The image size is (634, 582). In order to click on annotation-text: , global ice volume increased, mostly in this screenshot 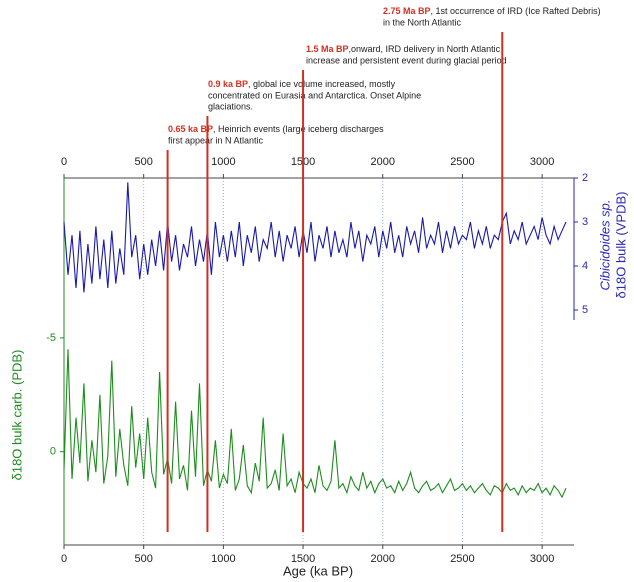, I will do `click(322, 84)`.